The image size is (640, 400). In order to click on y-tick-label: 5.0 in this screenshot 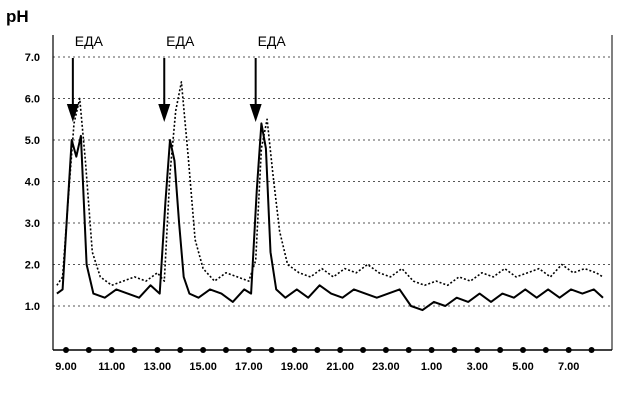, I will do `click(32, 141)`.